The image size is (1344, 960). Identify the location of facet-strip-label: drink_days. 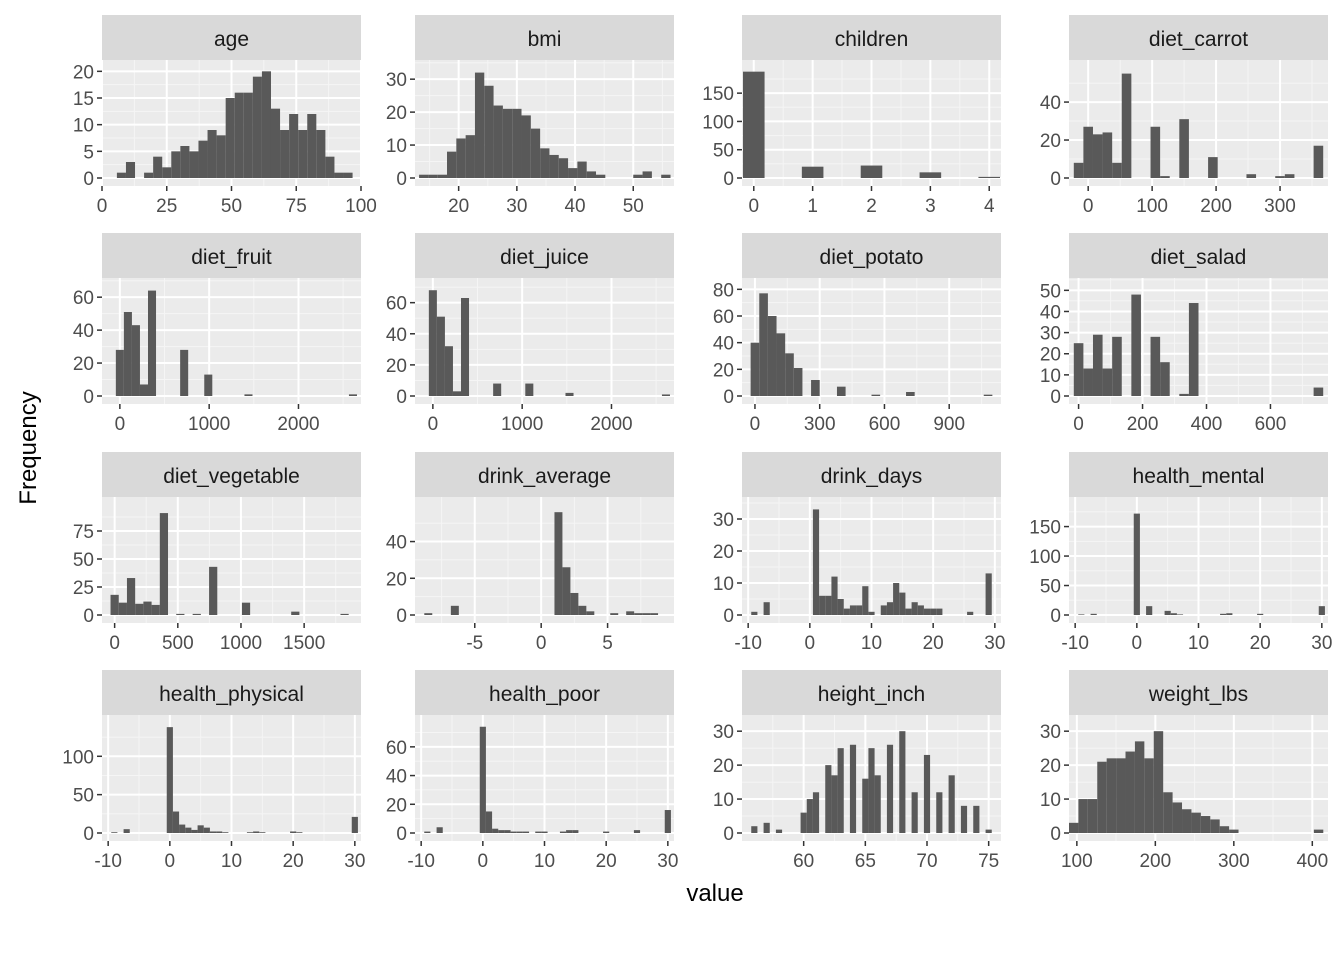
(872, 476).